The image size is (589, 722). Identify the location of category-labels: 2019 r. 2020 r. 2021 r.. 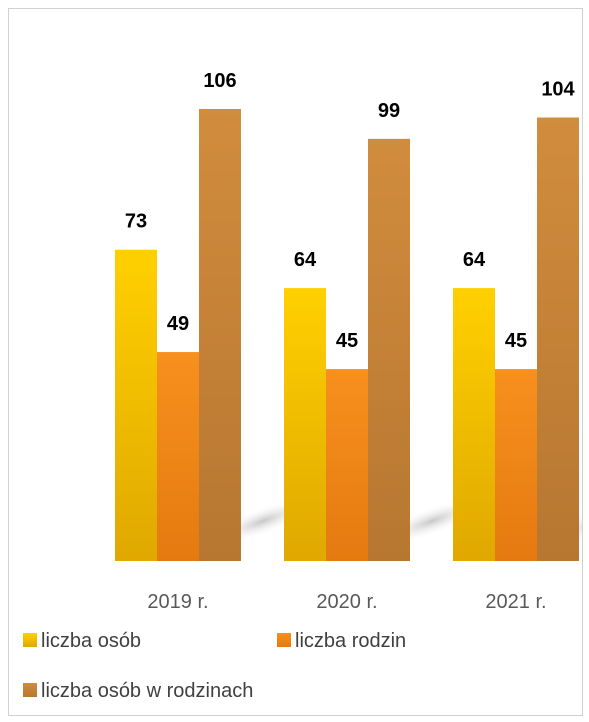
(346, 602).